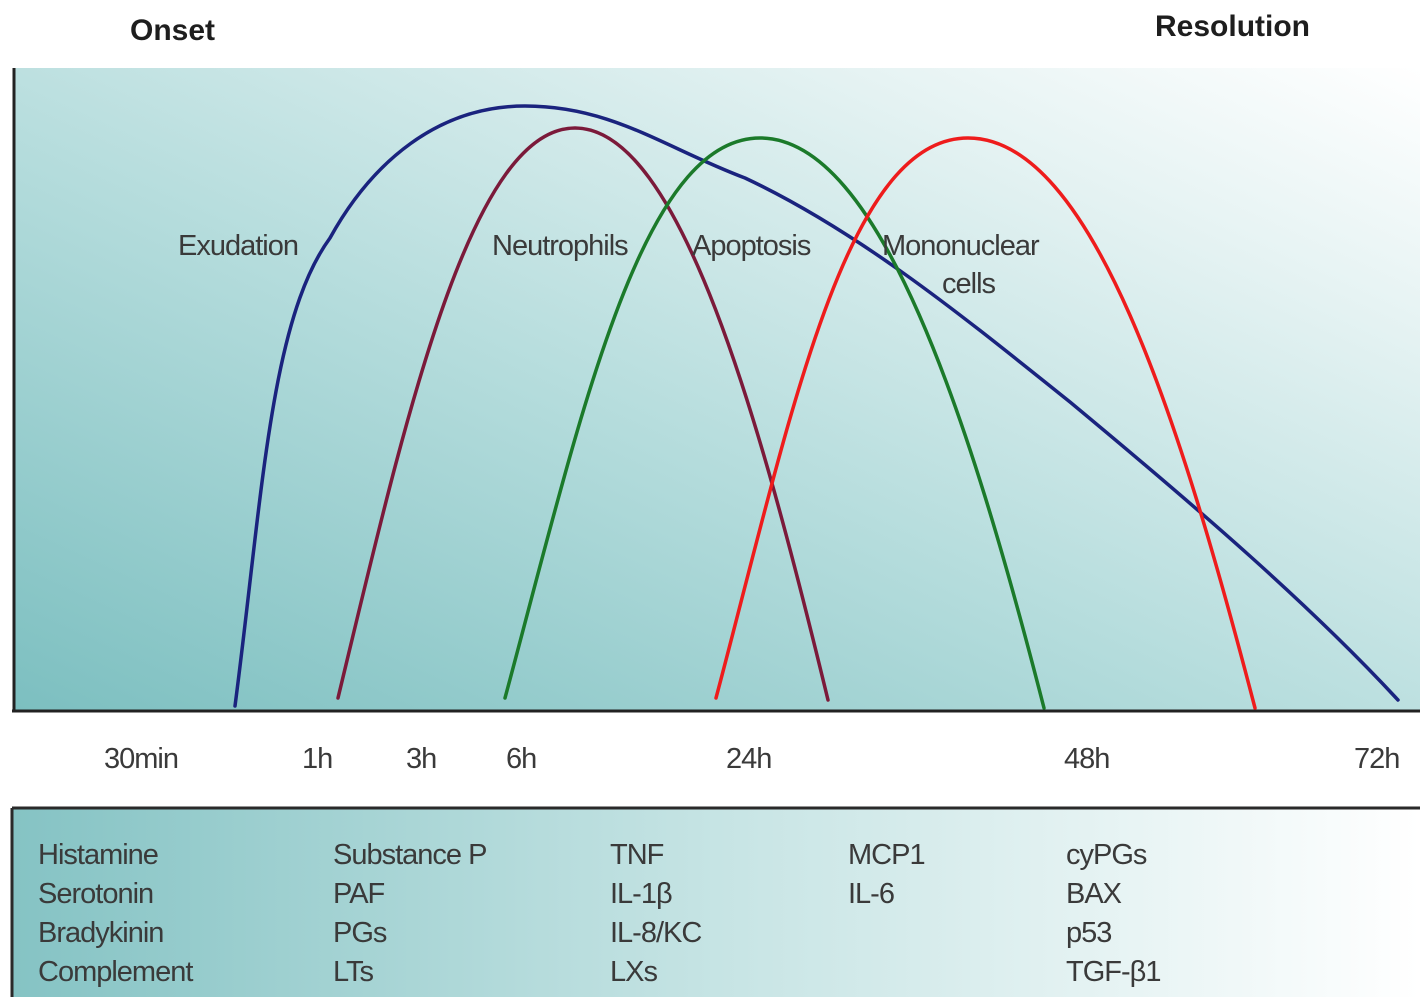 Image resolution: width=1420 pixels, height=999 pixels. Describe the element at coordinates (961, 246) in the screenshot. I see `mononuclear-label: Mononuclear` at that location.